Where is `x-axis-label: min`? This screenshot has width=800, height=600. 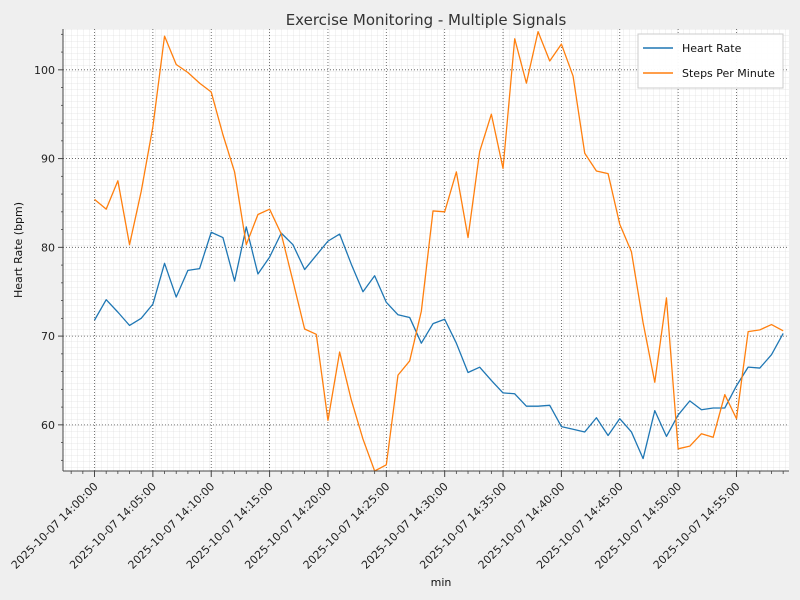 x-axis-label: min is located at coordinates (441, 582).